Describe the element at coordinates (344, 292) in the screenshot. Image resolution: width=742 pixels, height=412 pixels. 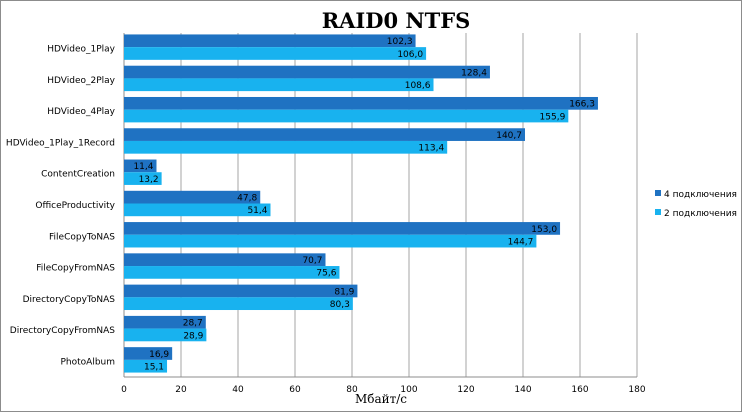
I see `data-label: 81,9` at that location.